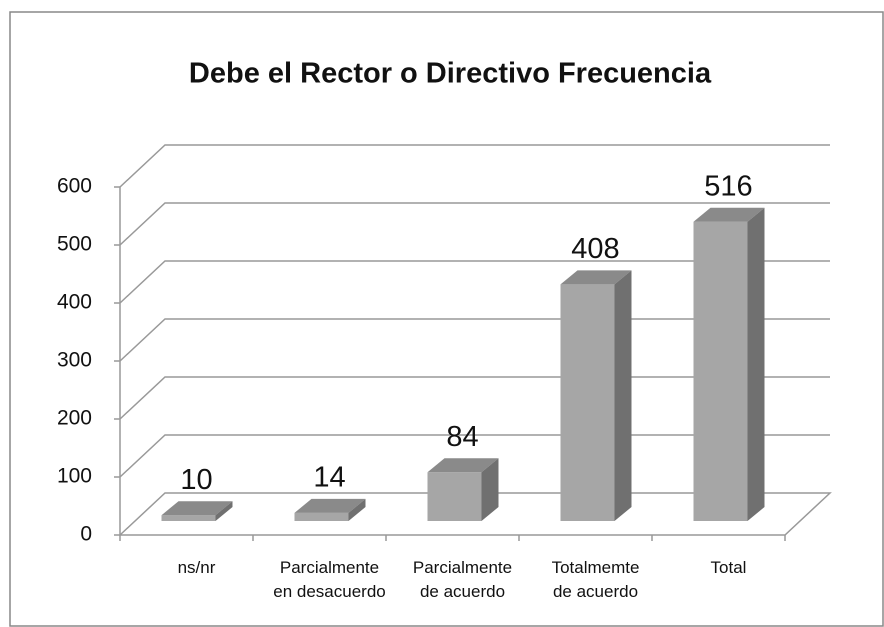  What do you see at coordinates (329, 591) in the screenshot?
I see `x-tick-label-line: en desacuerdo` at bounding box center [329, 591].